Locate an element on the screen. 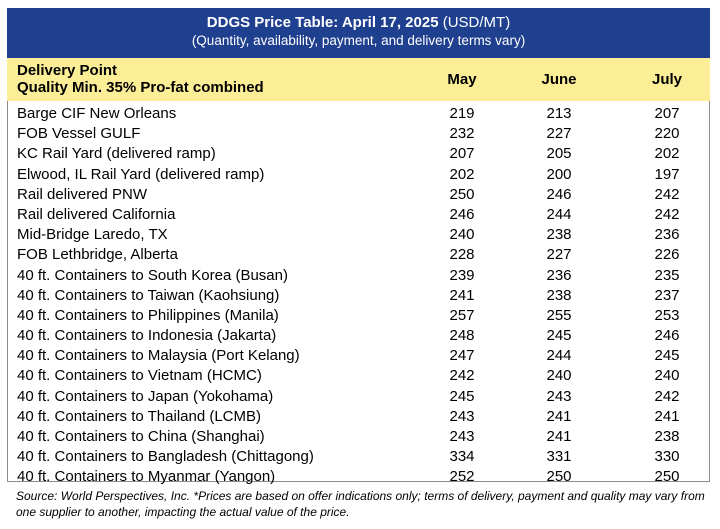 This screenshot has height=529, width=720. price-june-cell: 246 is located at coordinates (559, 194).